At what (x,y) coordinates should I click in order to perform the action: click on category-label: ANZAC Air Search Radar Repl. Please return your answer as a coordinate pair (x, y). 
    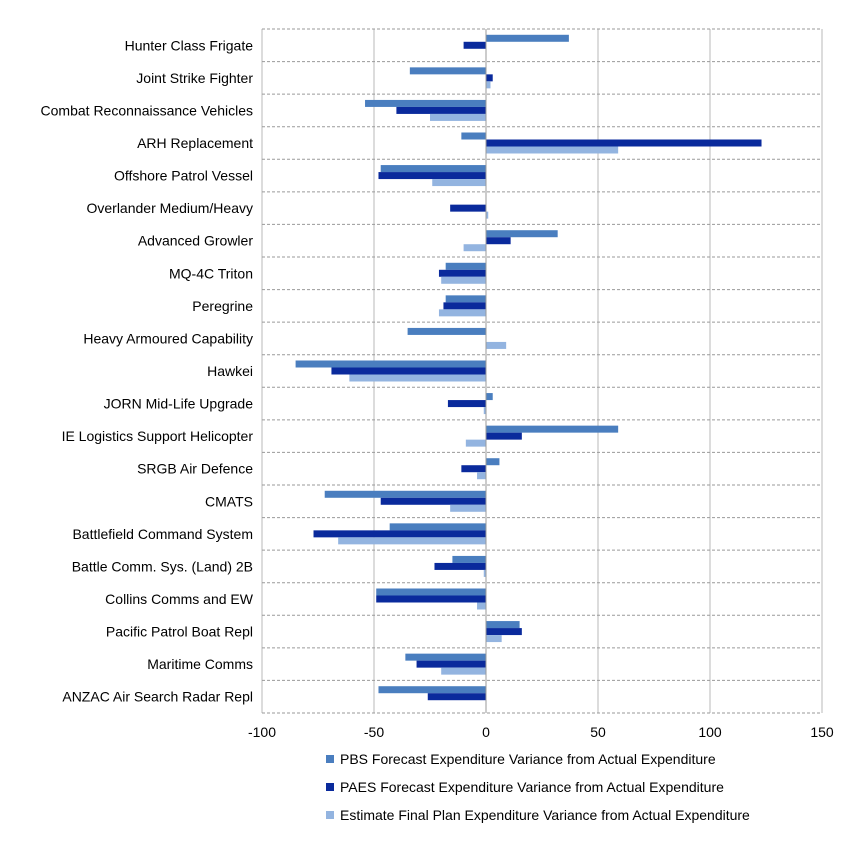
    Looking at the image, I should click on (157, 697).